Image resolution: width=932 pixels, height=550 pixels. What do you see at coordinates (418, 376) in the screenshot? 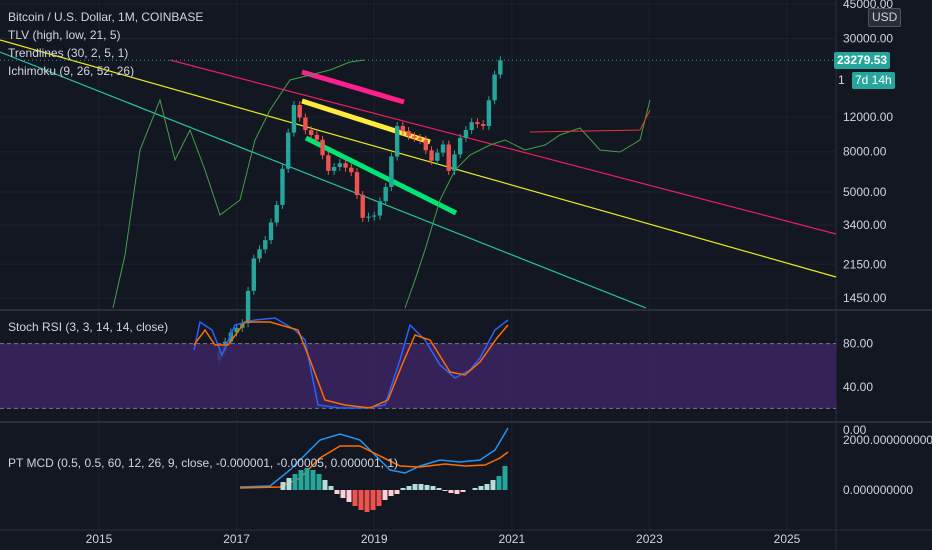
I see `stoch-band` at bounding box center [418, 376].